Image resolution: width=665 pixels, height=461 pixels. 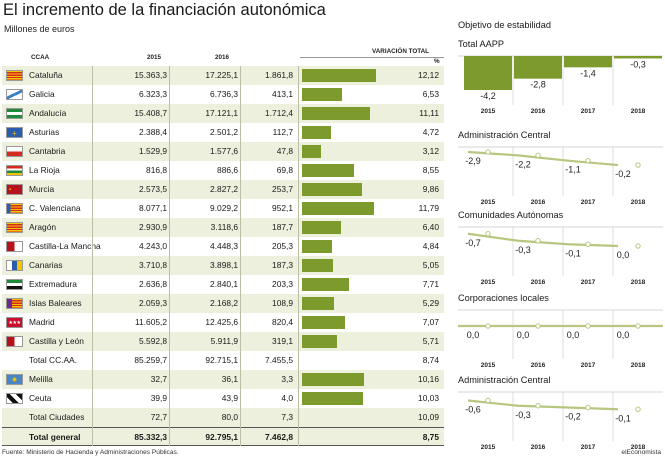 I want to click on value-2015: 32,7, so click(x=158, y=379).